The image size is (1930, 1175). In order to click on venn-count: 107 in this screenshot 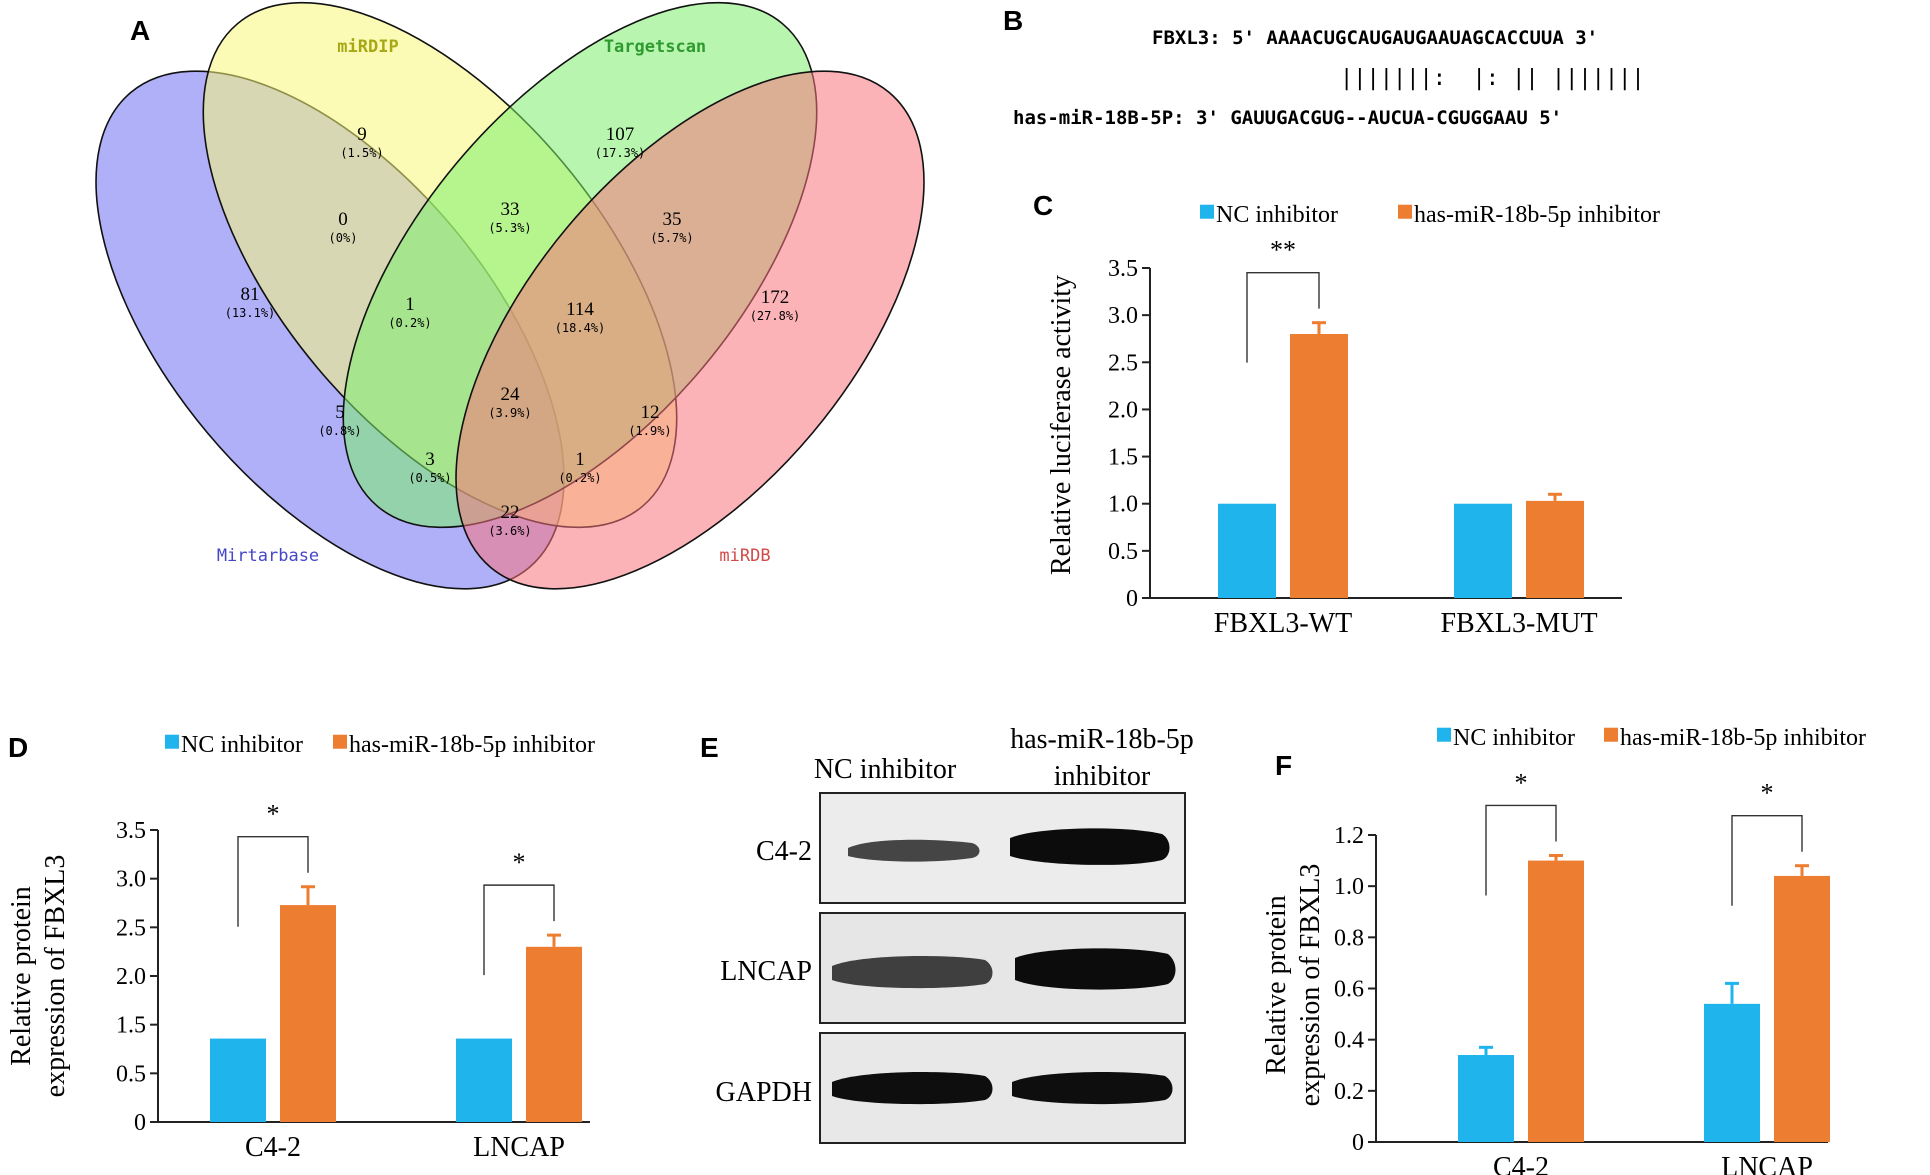, I will do `click(620, 134)`.